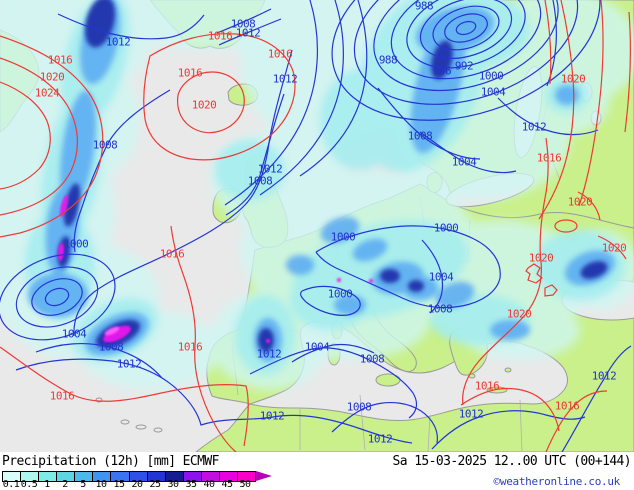  Describe the element at coordinates (110, 461) in the screenshot. I see `map-title: Precipitation (12h) [mm] ECMWF` at that location.